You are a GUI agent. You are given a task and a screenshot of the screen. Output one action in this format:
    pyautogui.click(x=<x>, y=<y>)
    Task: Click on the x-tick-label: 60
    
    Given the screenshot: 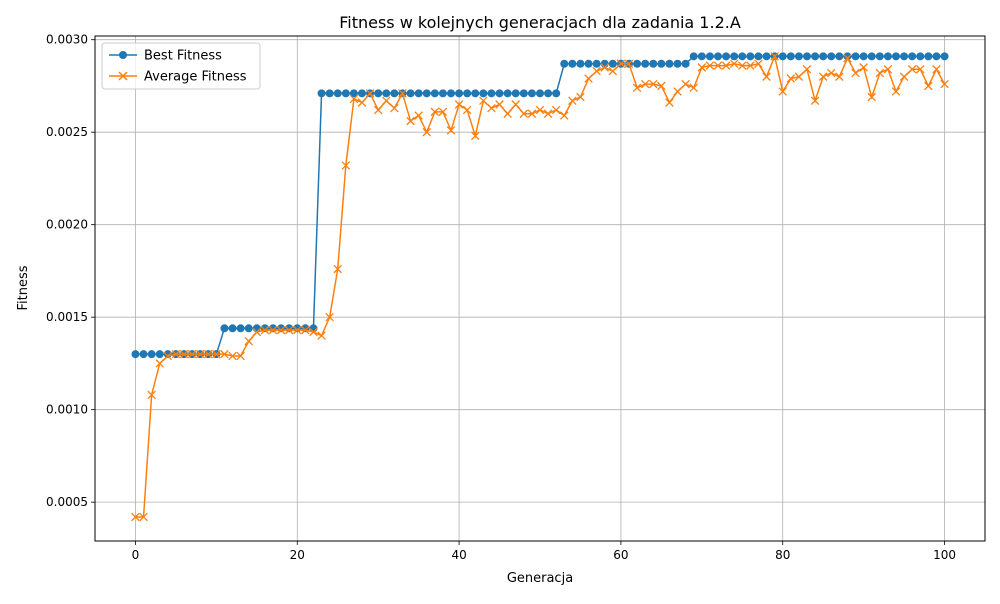 What is the action you would take?
    pyautogui.click(x=620, y=555)
    